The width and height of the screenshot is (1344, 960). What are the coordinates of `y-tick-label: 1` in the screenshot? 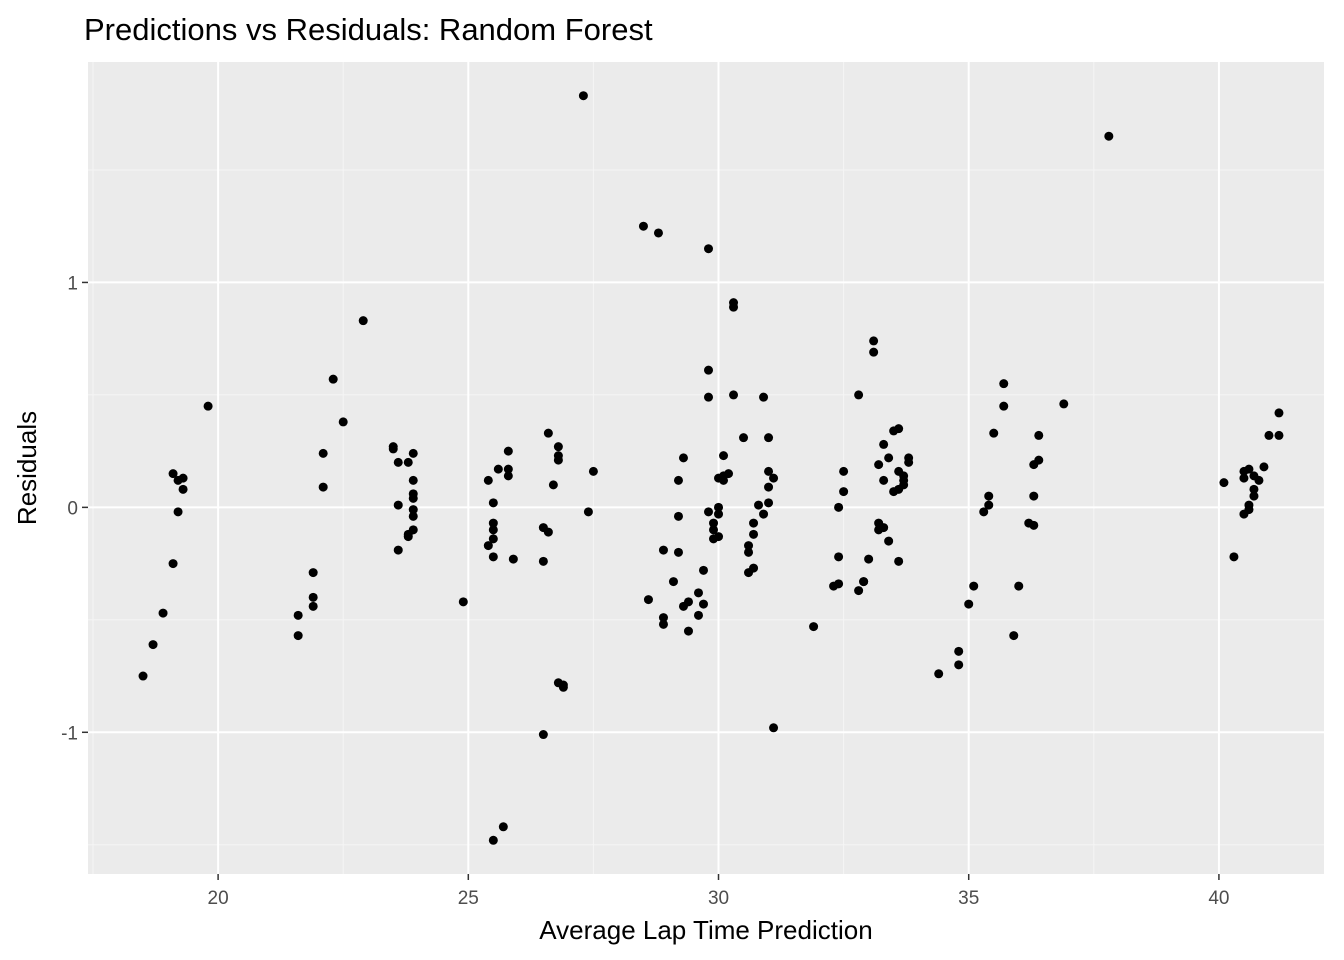 It's located at (72, 283).